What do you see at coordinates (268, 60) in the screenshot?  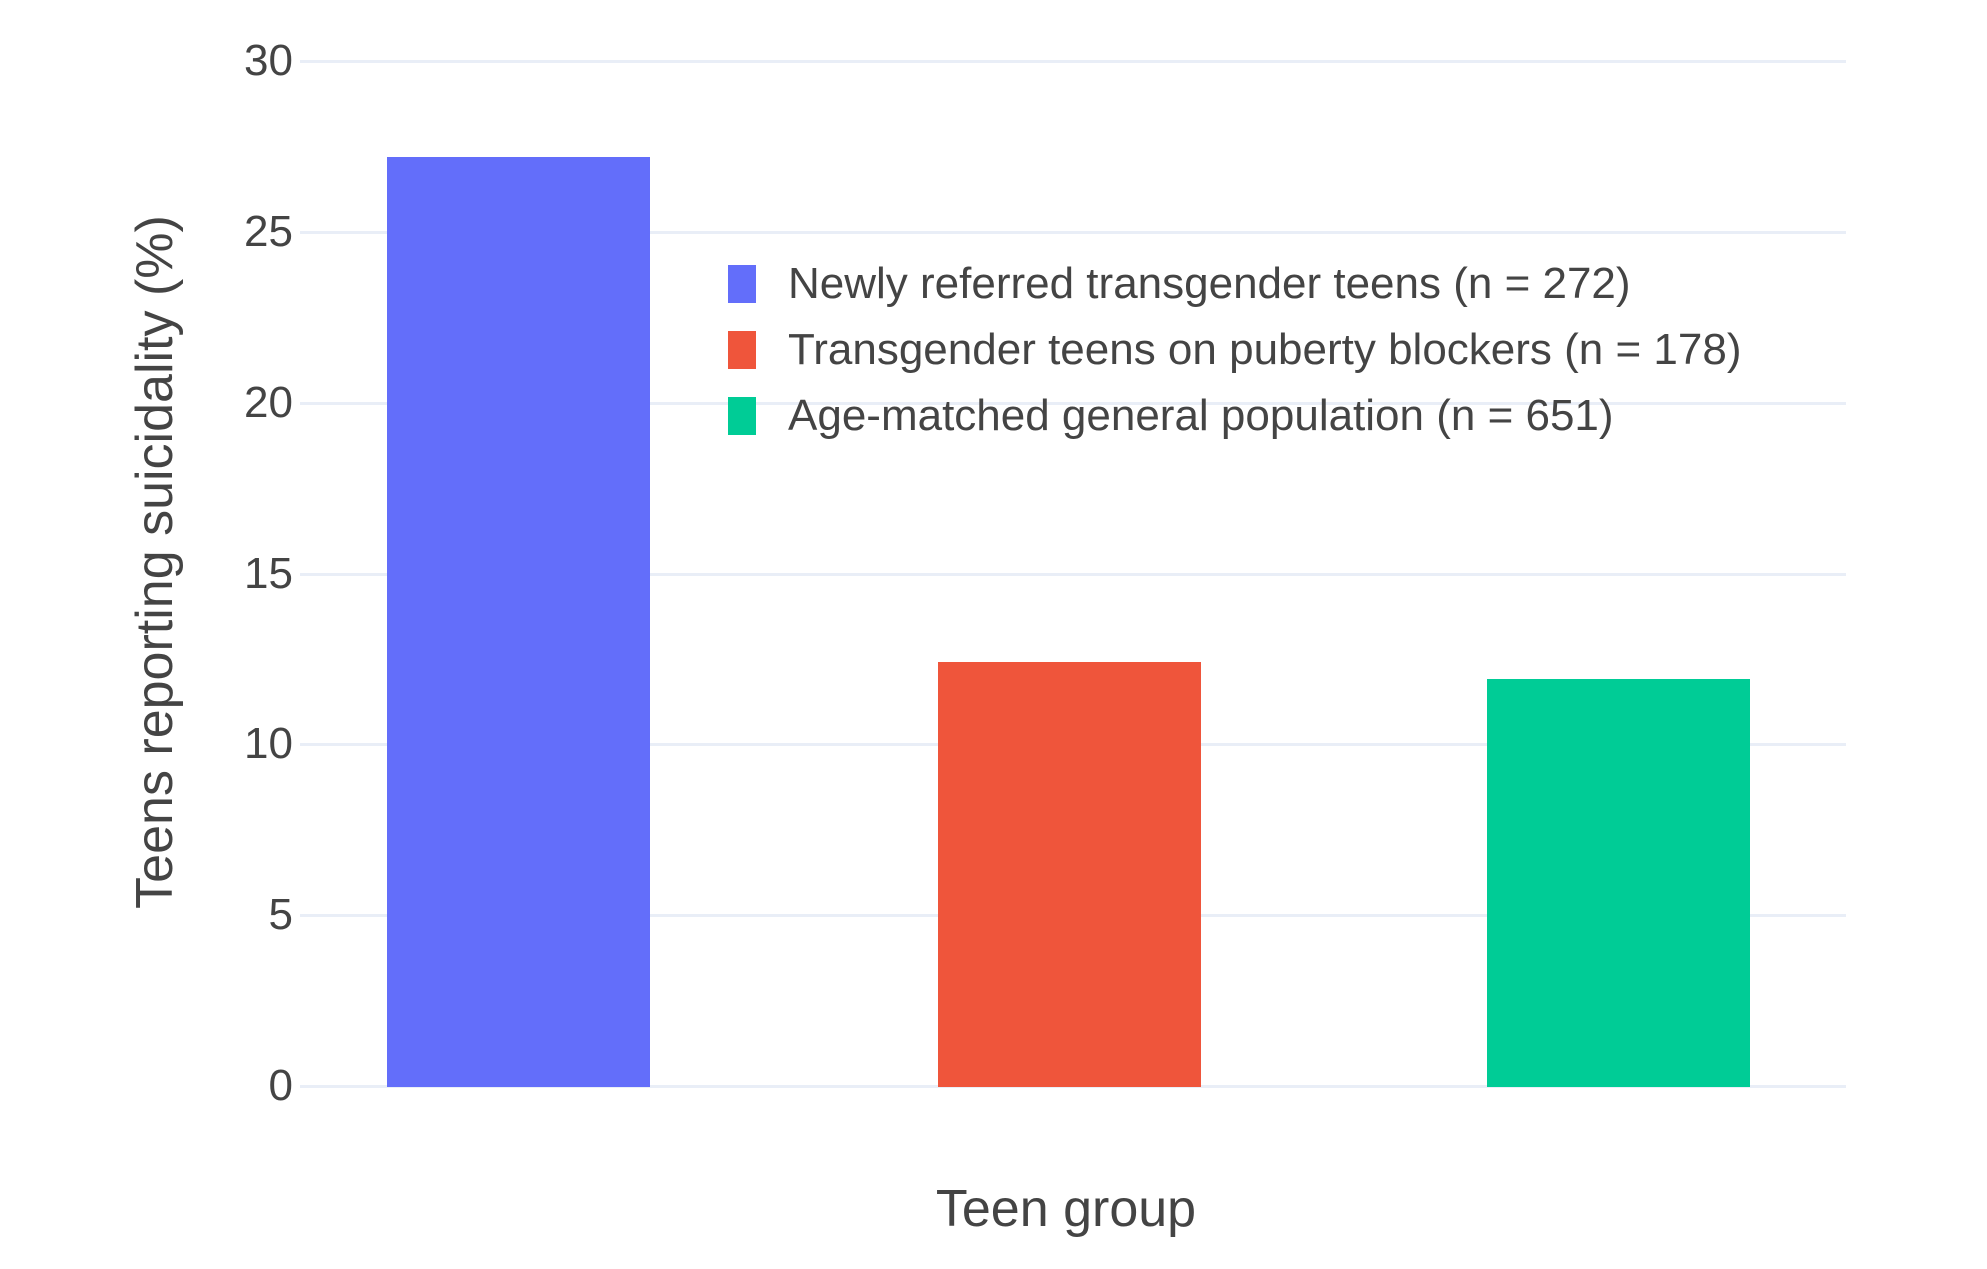 I see `y-tick-label-30: 30` at bounding box center [268, 60].